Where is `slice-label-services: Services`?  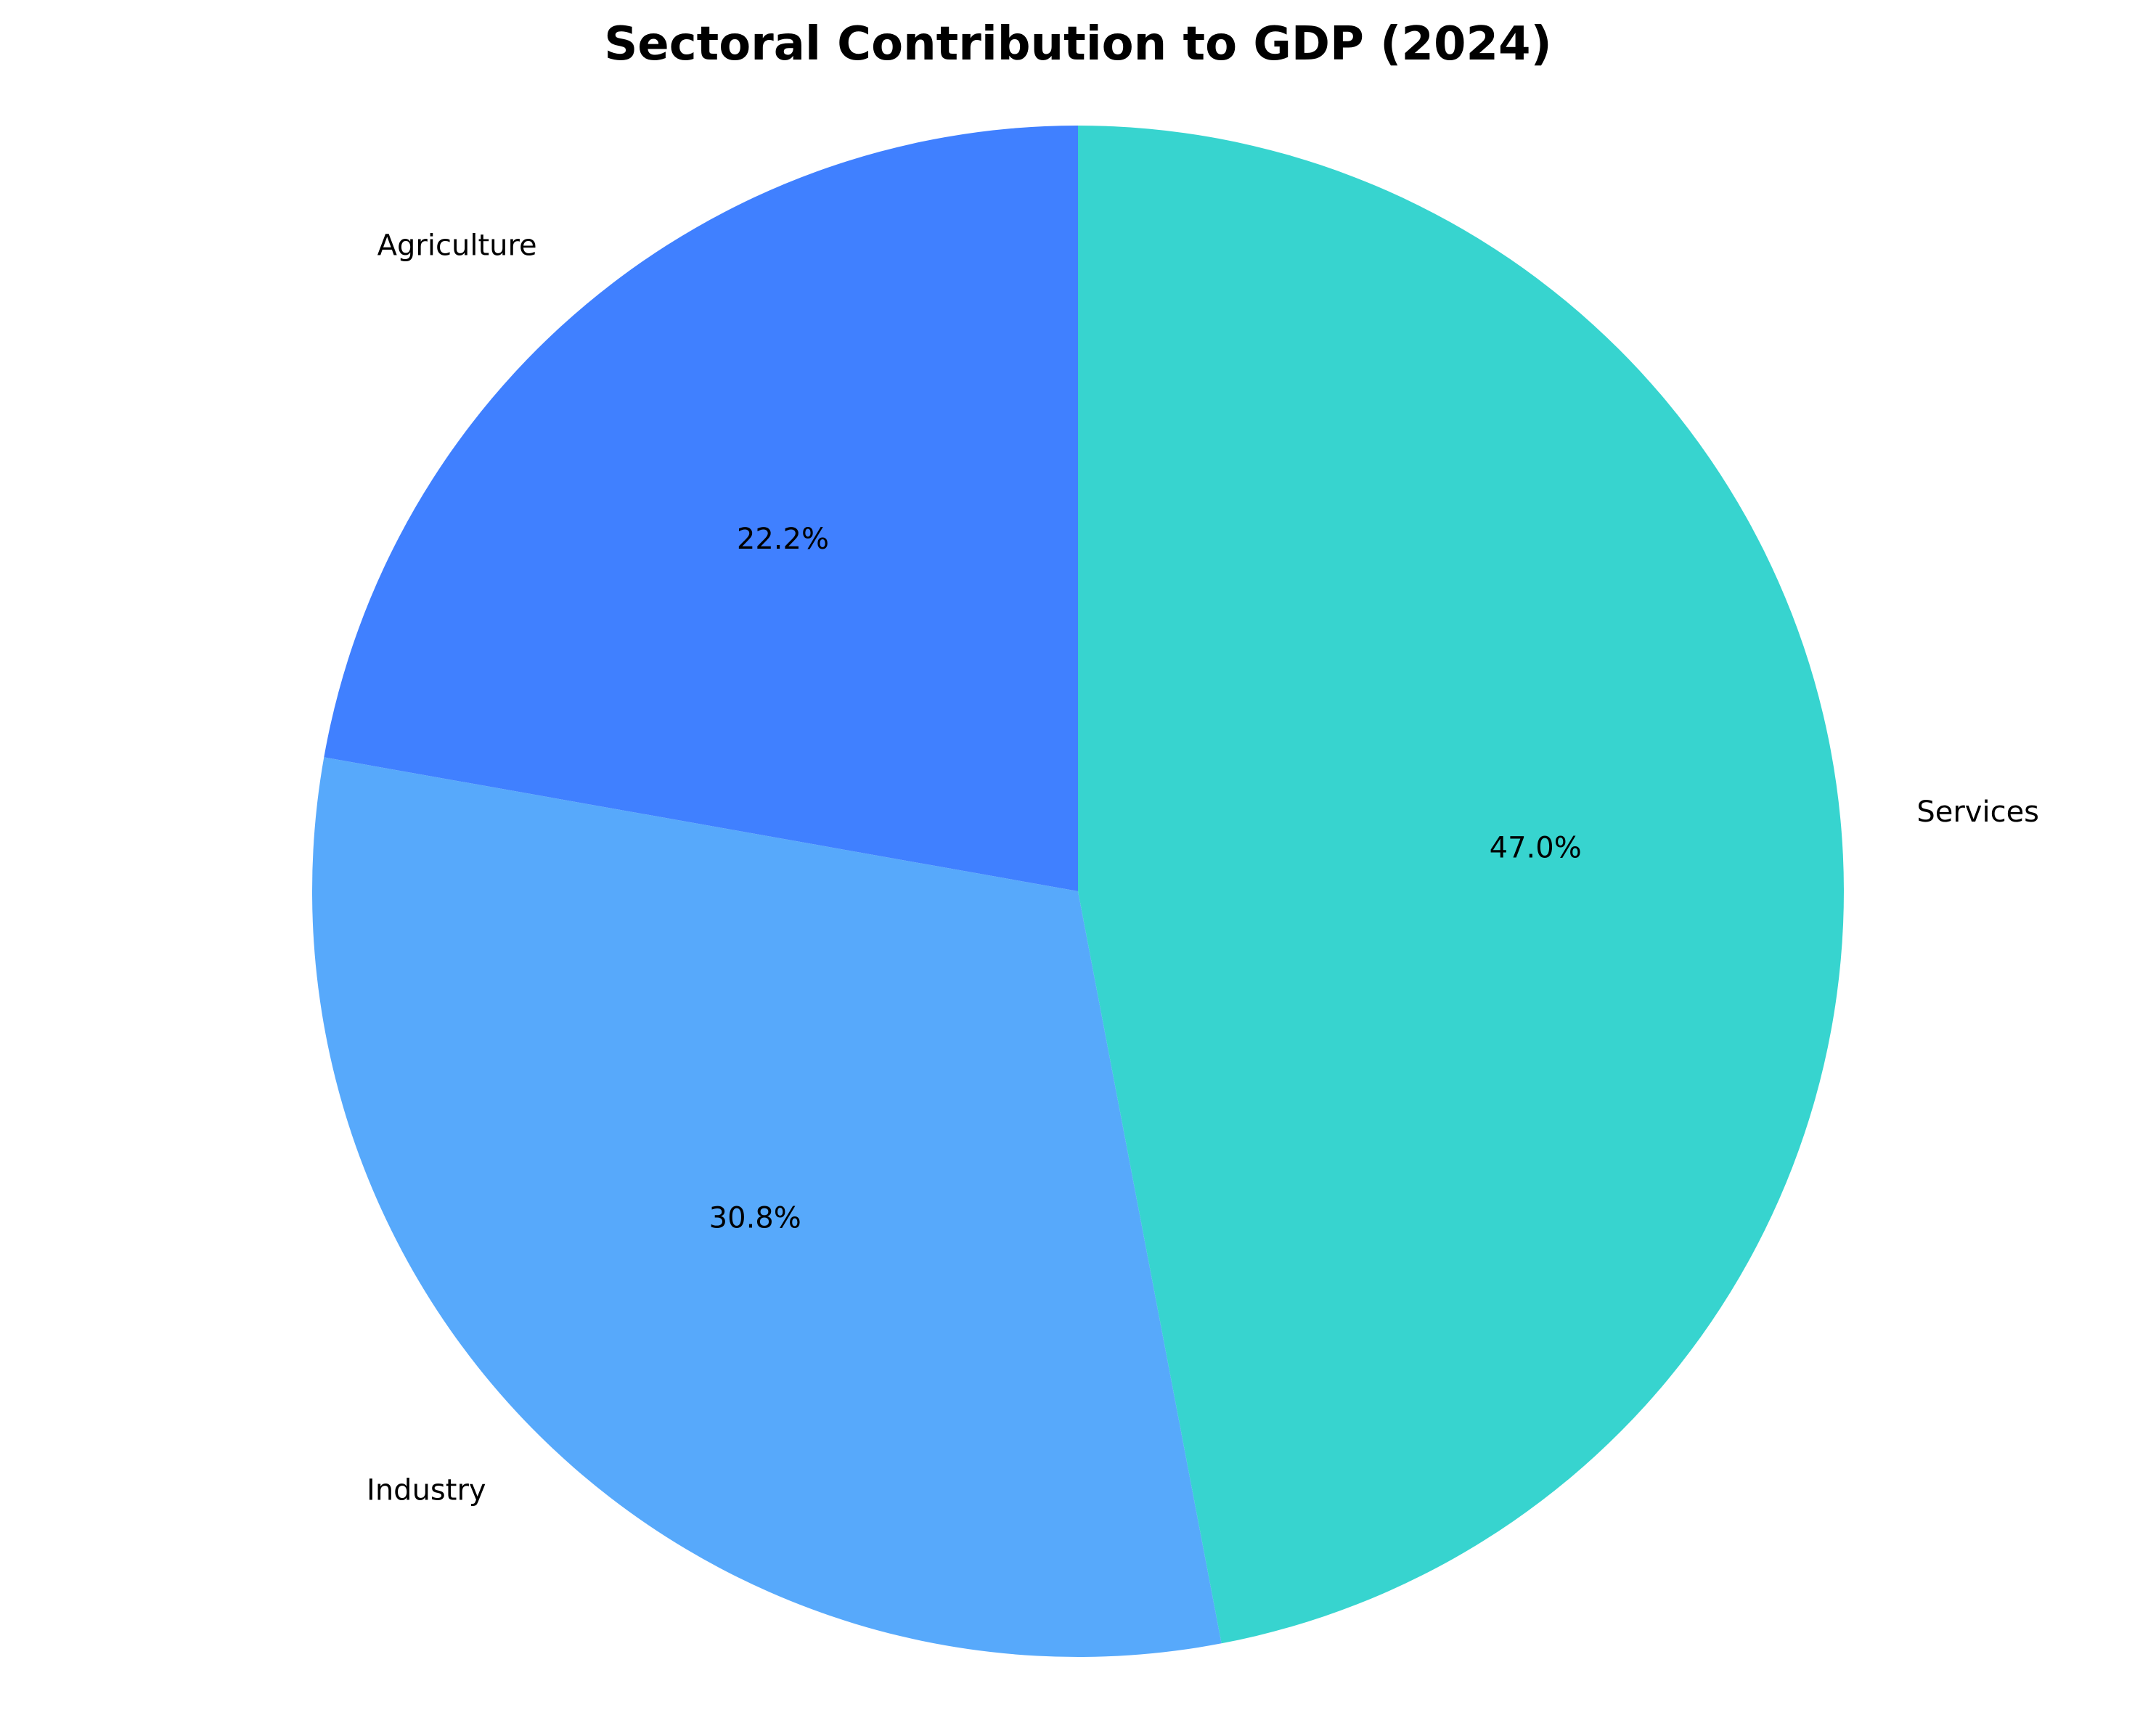 slice-label-services: Services is located at coordinates (1978, 812).